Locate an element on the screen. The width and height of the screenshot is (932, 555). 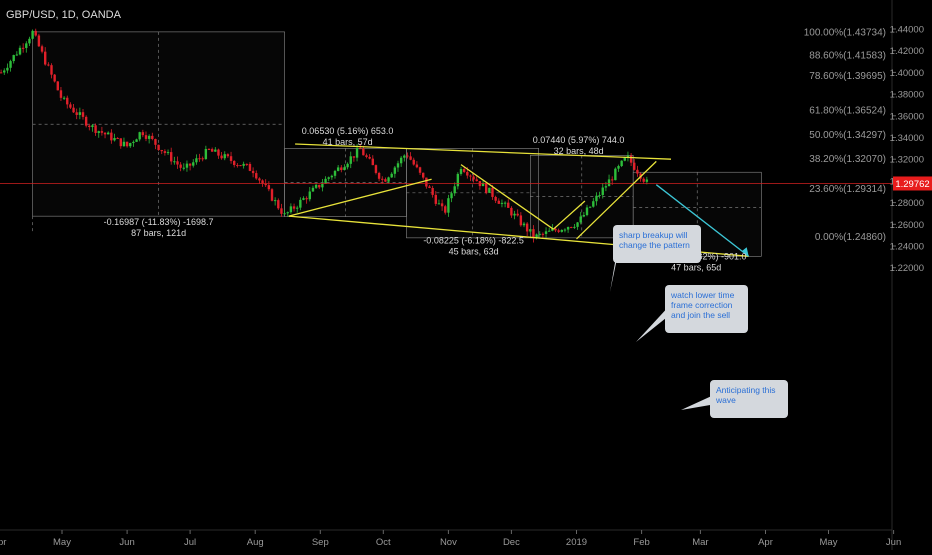
fib-level-label: 38.20%(1.32070) is located at coordinates (847, 159).